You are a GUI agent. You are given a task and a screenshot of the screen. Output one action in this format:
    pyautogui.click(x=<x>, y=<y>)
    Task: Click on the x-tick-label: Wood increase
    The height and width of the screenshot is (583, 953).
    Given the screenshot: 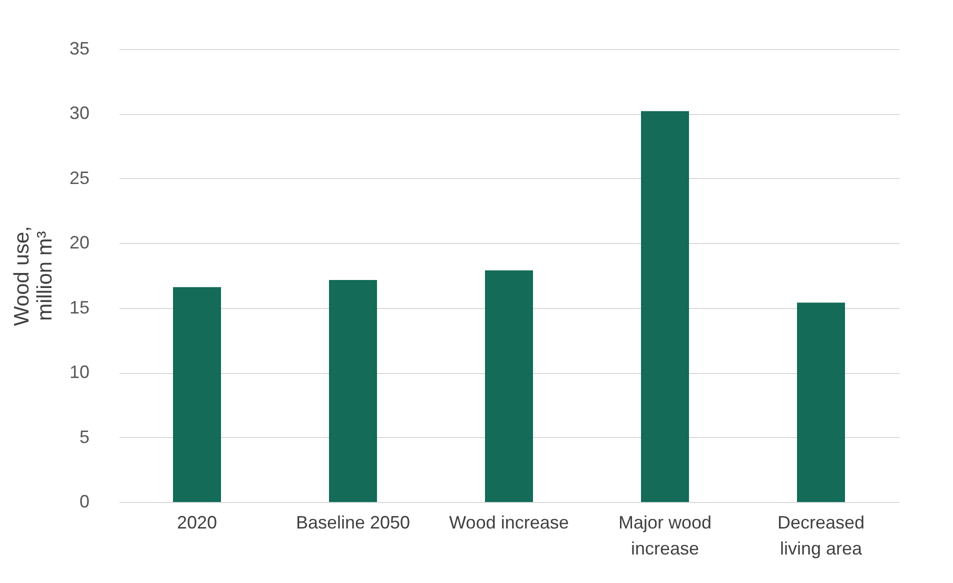 What is the action you would take?
    pyautogui.click(x=509, y=522)
    